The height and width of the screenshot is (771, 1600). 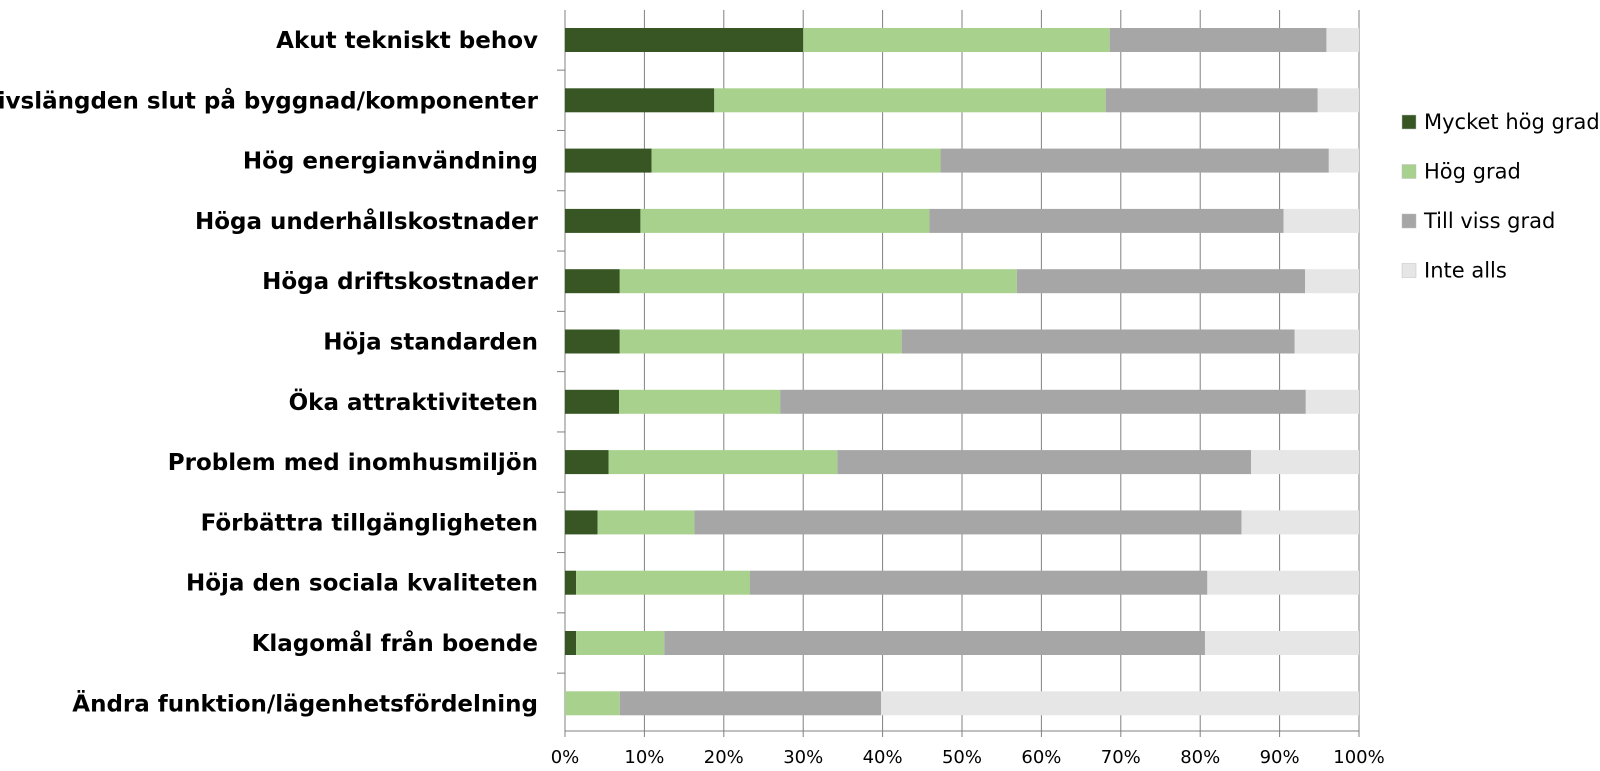 I want to click on category-label: Höja standarden, so click(x=430, y=343).